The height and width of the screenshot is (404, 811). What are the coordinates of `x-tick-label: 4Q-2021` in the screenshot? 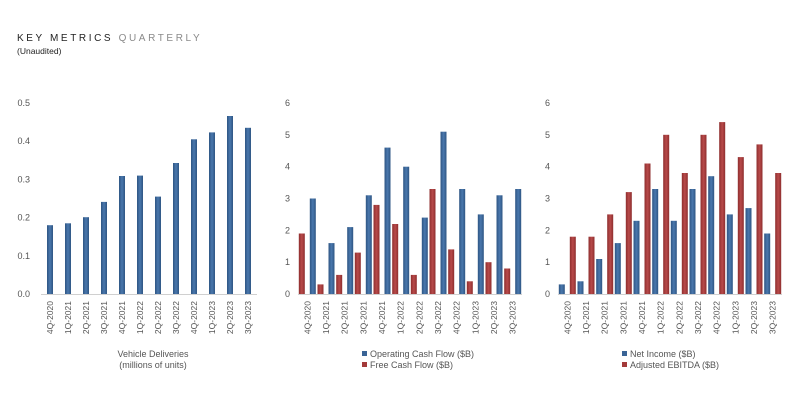 It's located at (382, 317).